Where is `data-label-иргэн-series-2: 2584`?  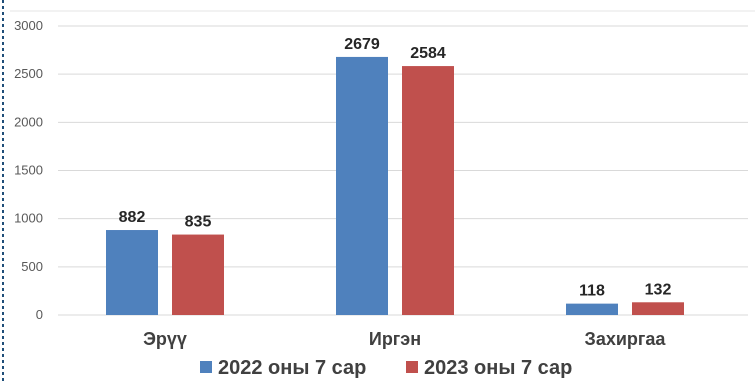
data-label-иргэн-series-2: 2584 is located at coordinates (428, 53).